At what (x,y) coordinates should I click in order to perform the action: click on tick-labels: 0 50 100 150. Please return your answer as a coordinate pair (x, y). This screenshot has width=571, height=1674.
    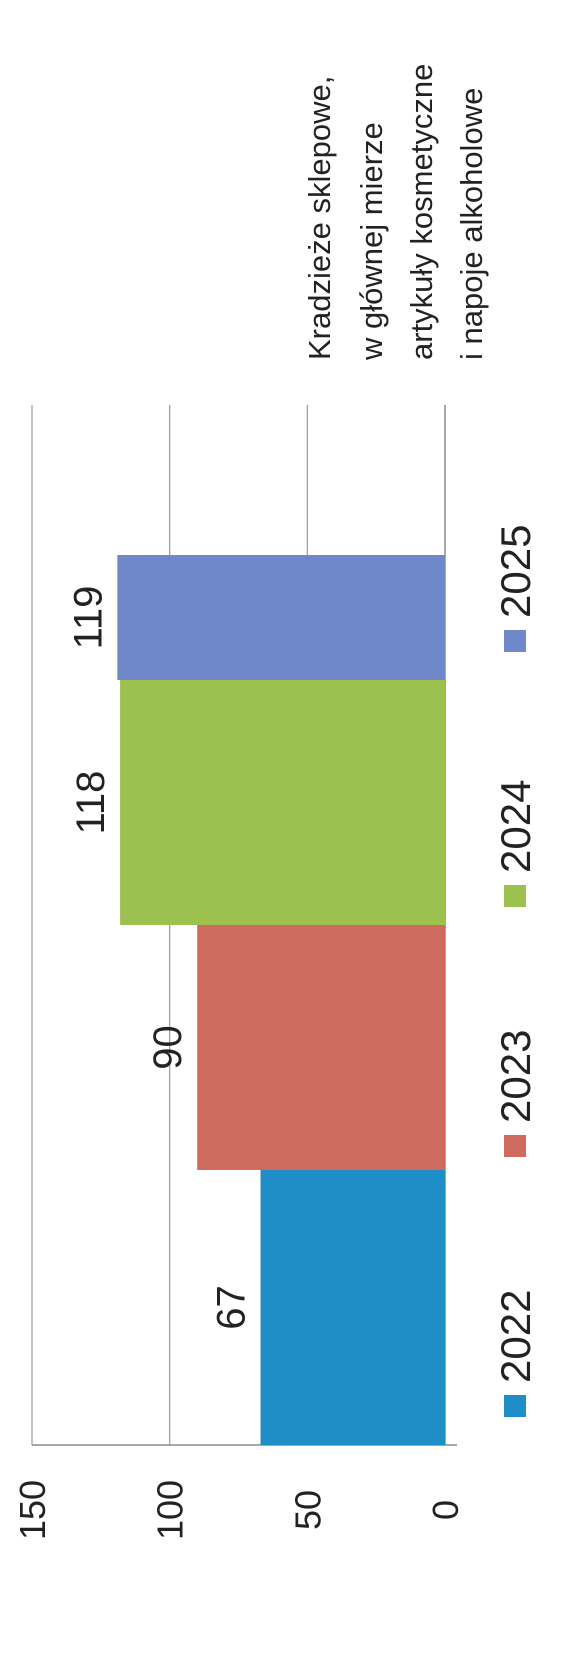
    Looking at the image, I should click on (239, 1510).